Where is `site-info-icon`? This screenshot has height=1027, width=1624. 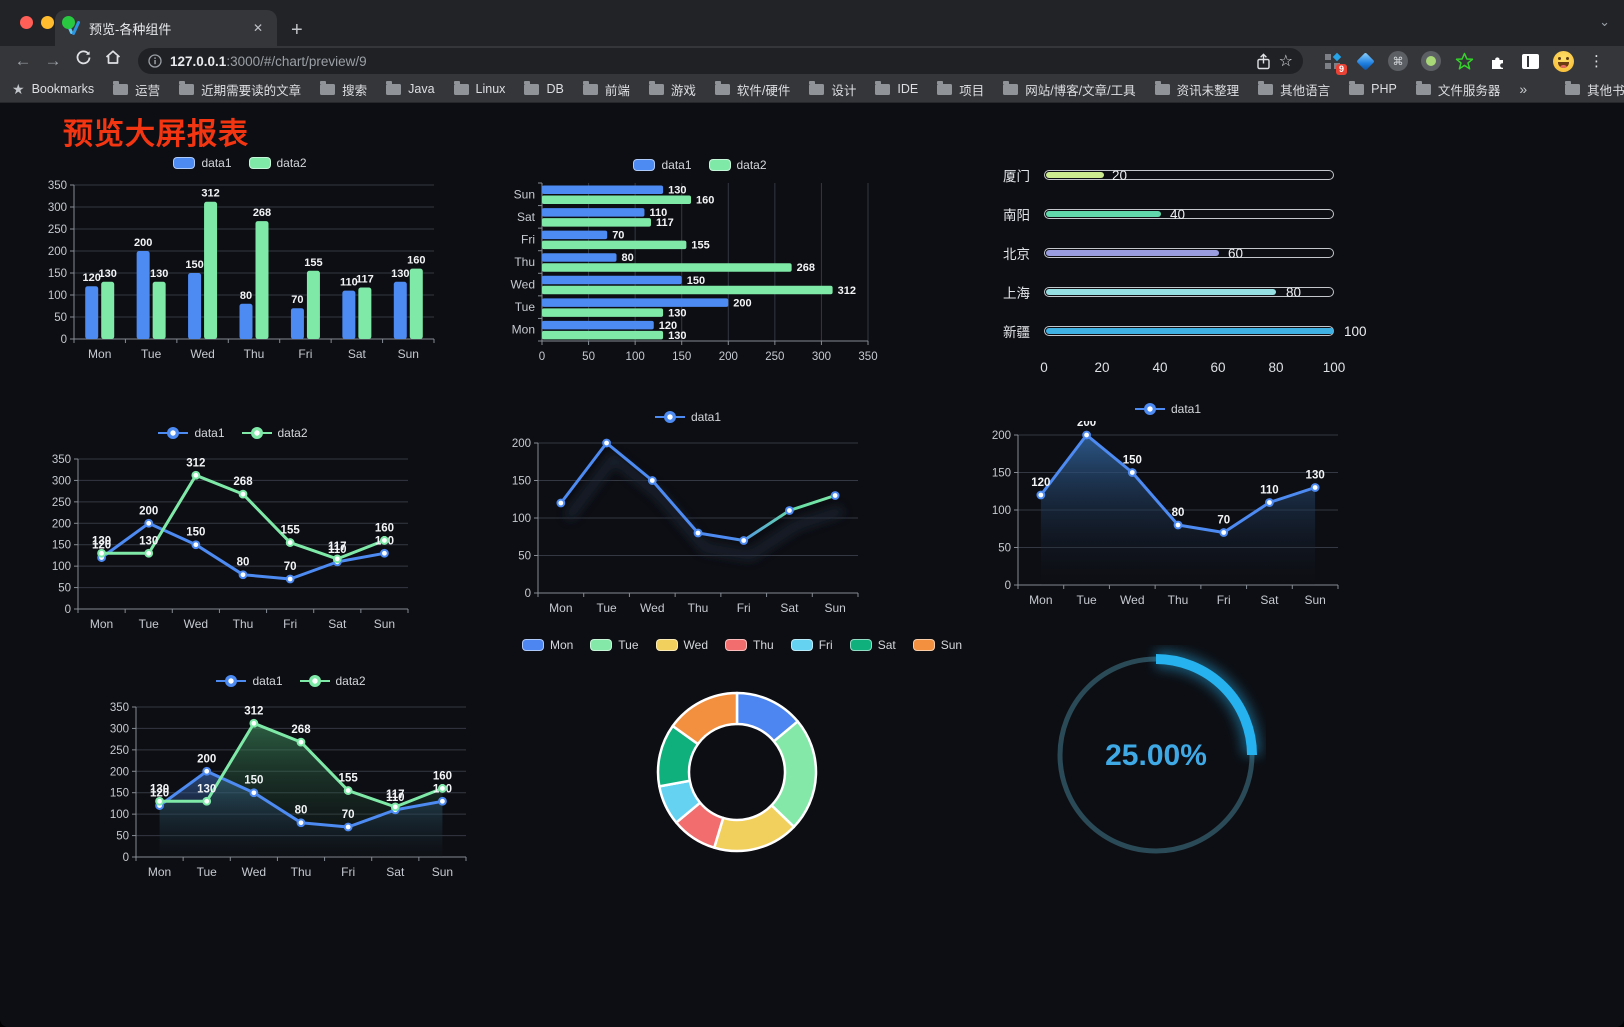
site-info-icon is located at coordinates (155, 61).